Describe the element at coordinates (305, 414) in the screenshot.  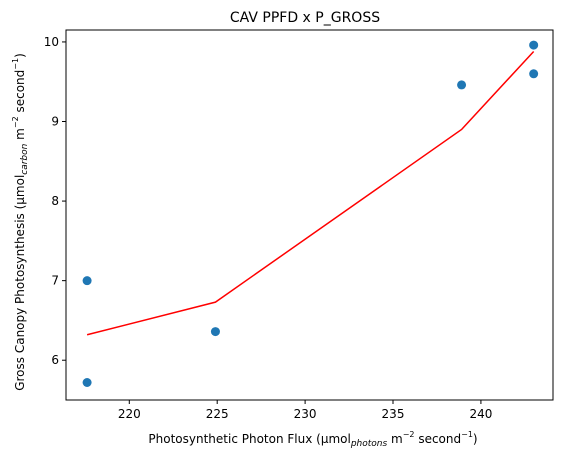
I see `x-tick-label: 230` at that location.